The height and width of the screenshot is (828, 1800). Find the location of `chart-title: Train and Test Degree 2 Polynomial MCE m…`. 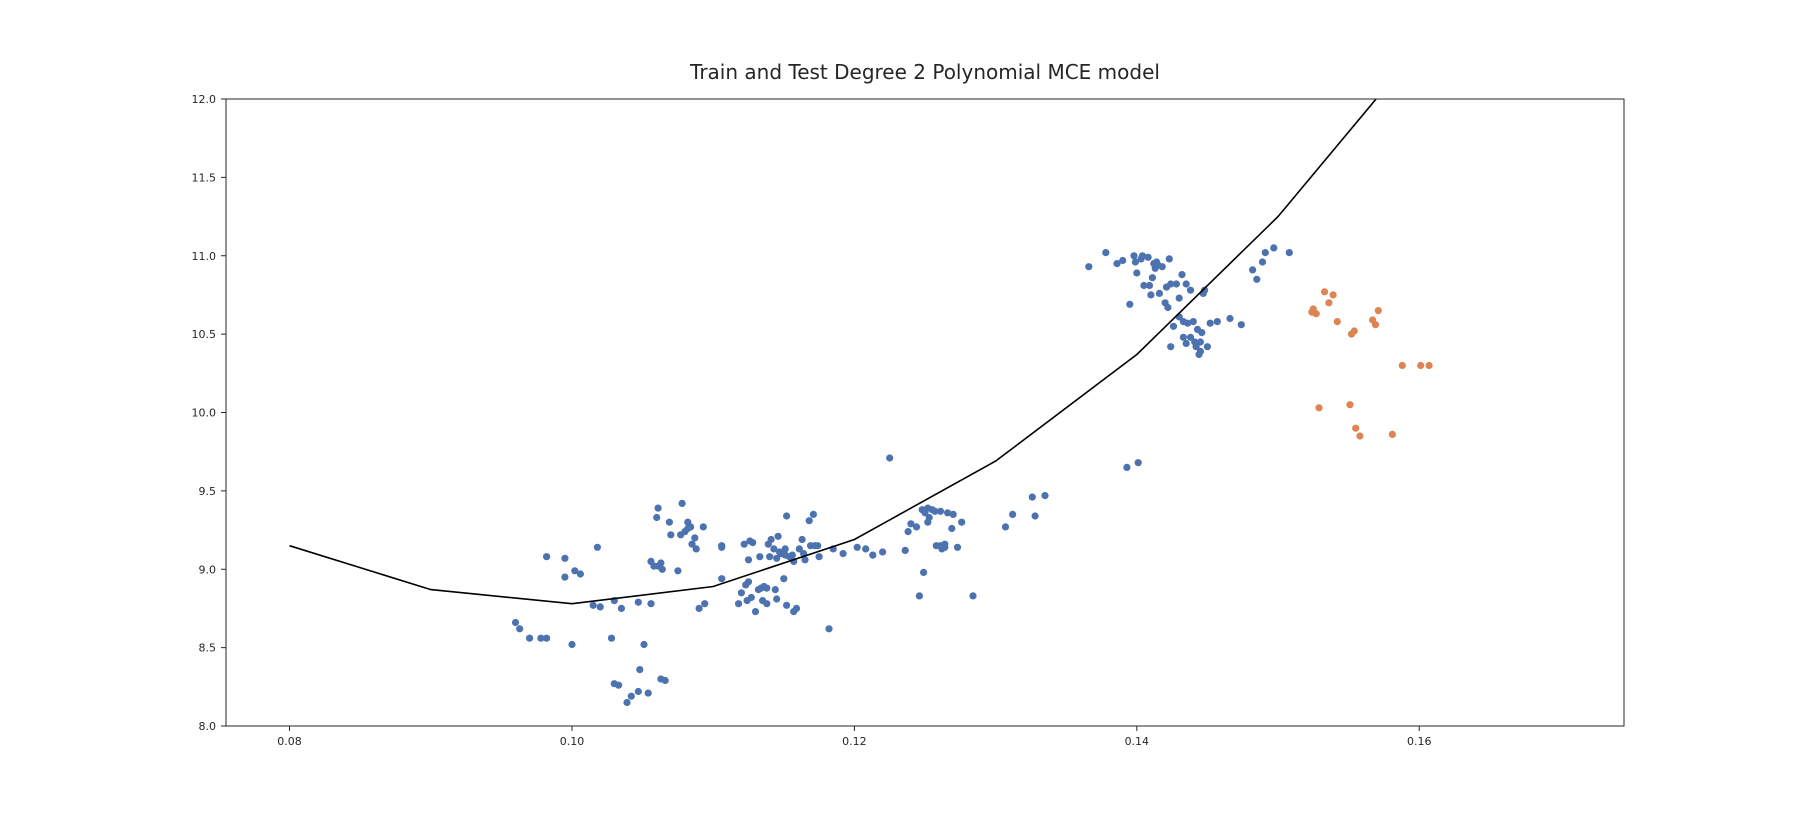

chart-title: Train and Test Degree 2 Polynomial MCE m… is located at coordinates (924, 72).